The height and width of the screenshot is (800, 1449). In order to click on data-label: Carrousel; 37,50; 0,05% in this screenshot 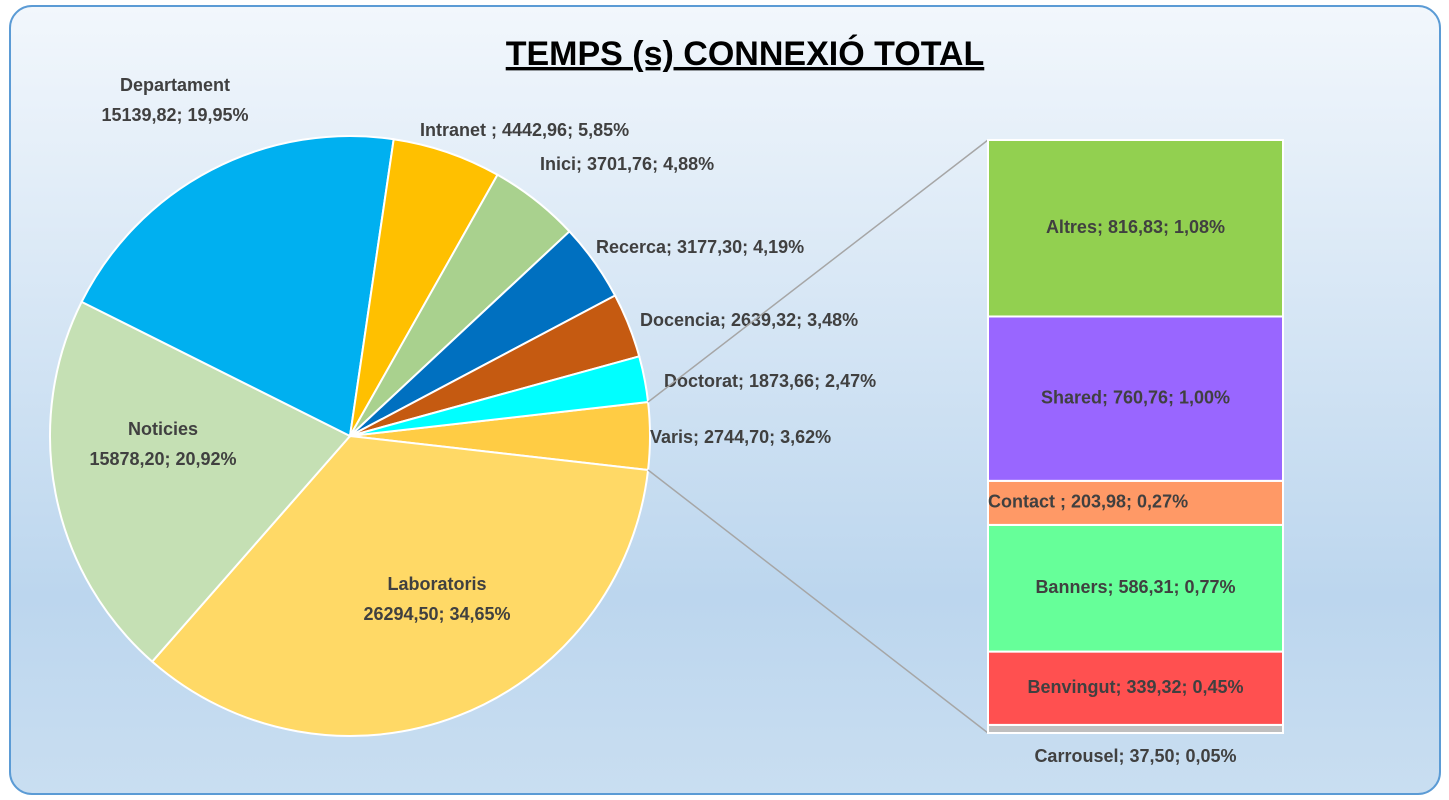, I will do `click(1135, 756)`.